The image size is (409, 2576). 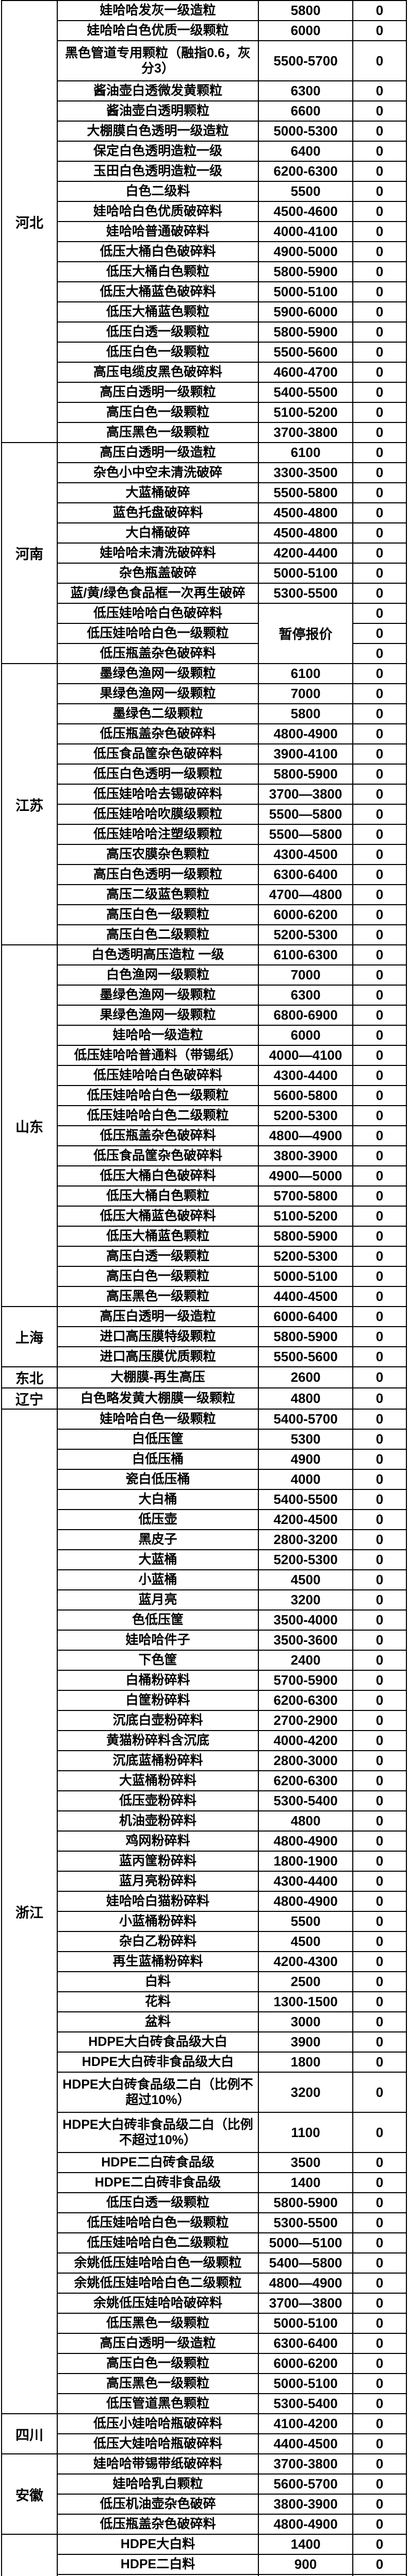 I want to click on price-cell: 暂停报价, so click(x=306, y=633).